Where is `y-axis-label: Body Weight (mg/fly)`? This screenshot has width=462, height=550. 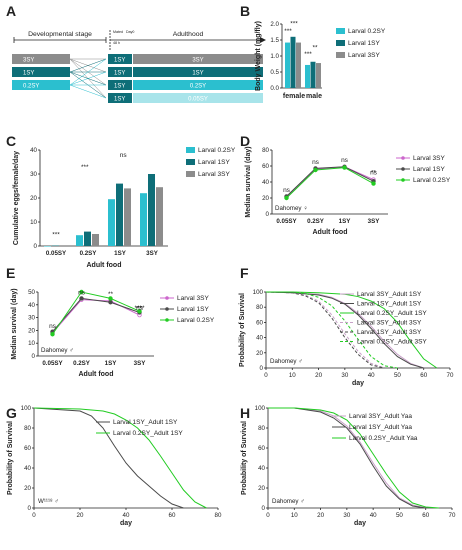
y-axis-label: Body Weight (mg/fly) is located at coordinates (258, 56).